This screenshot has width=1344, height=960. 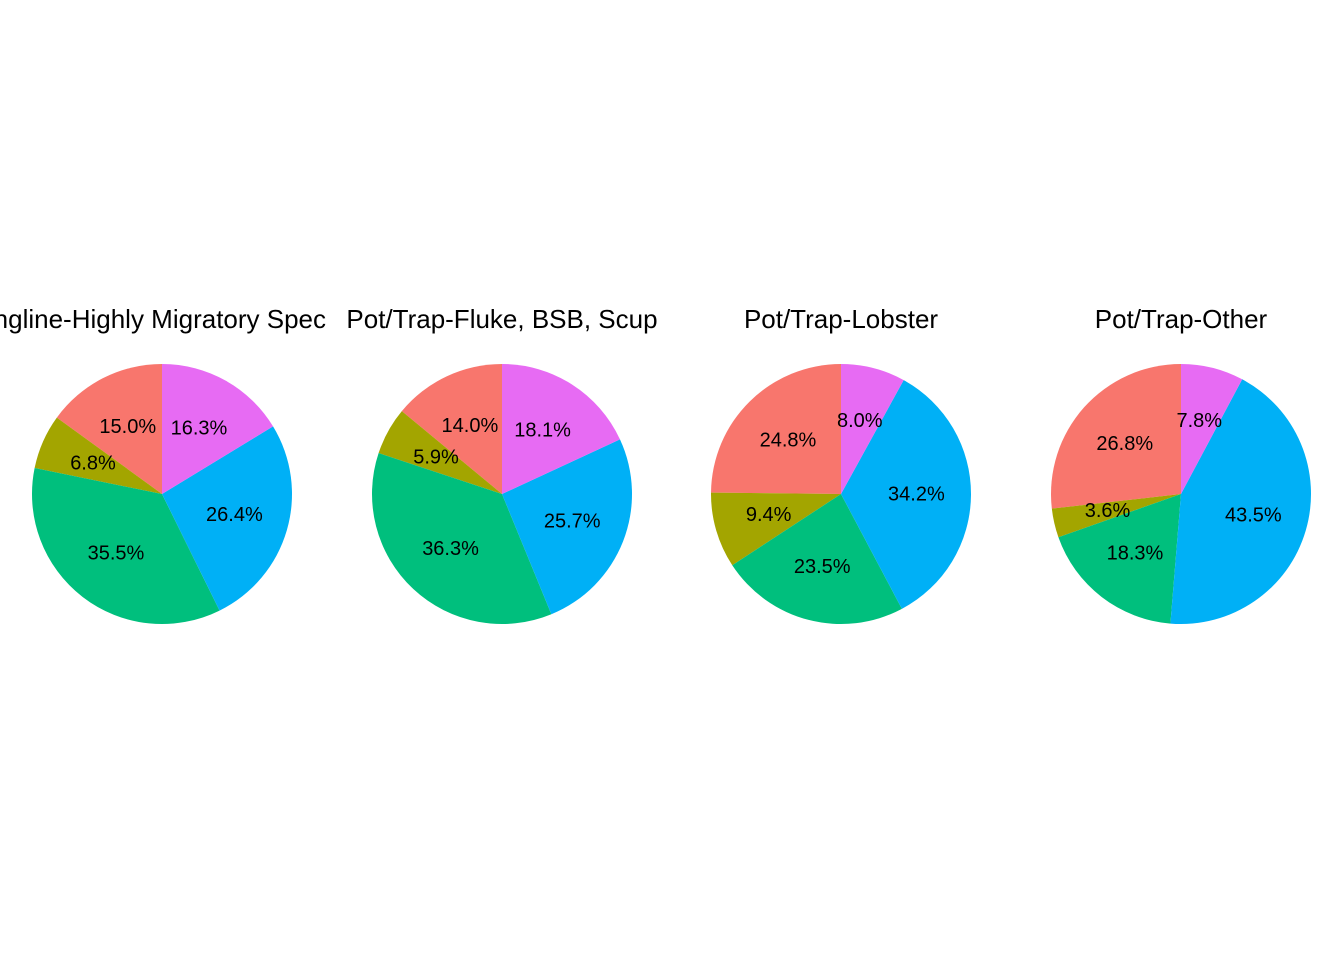 What do you see at coordinates (860, 421) in the screenshot?
I see `pie-2-slice-4-label: 8.0%` at bounding box center [860, 421].